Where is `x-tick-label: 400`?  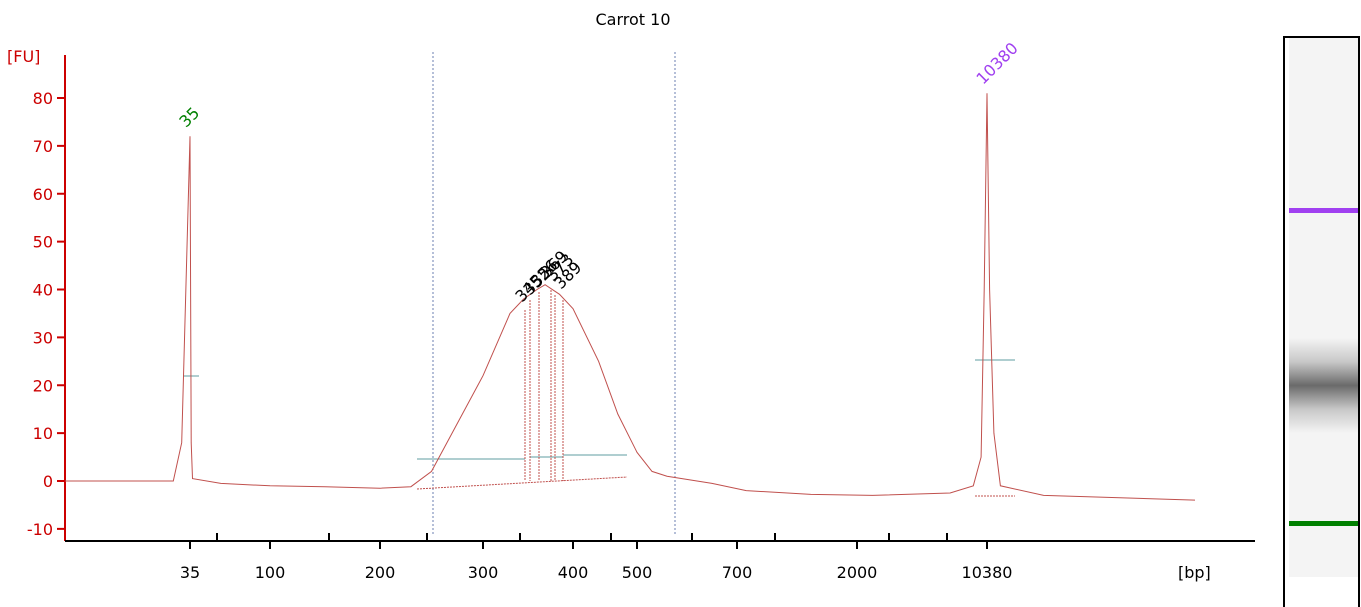
x-tick-label: 400 is located at coordinates (573, 572).